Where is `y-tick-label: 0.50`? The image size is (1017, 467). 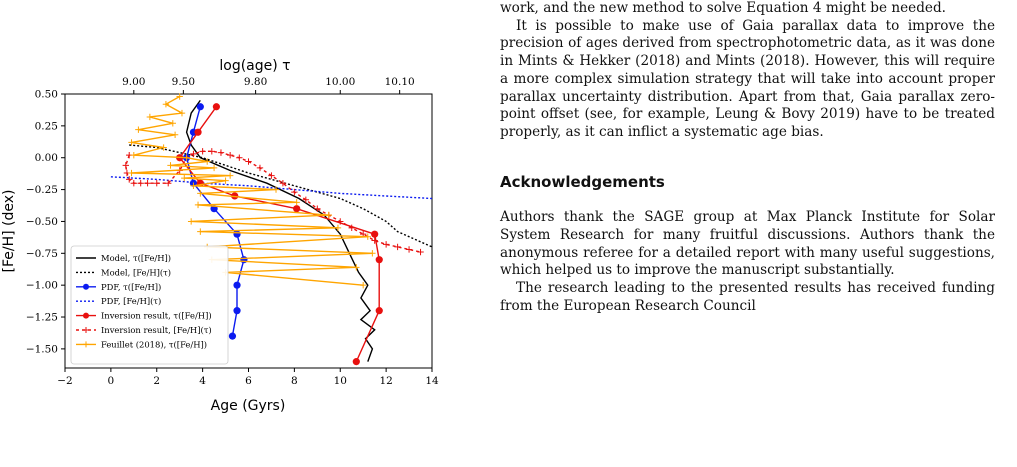
y-tick-label: 0.50 is located at coordinates (46, 95).